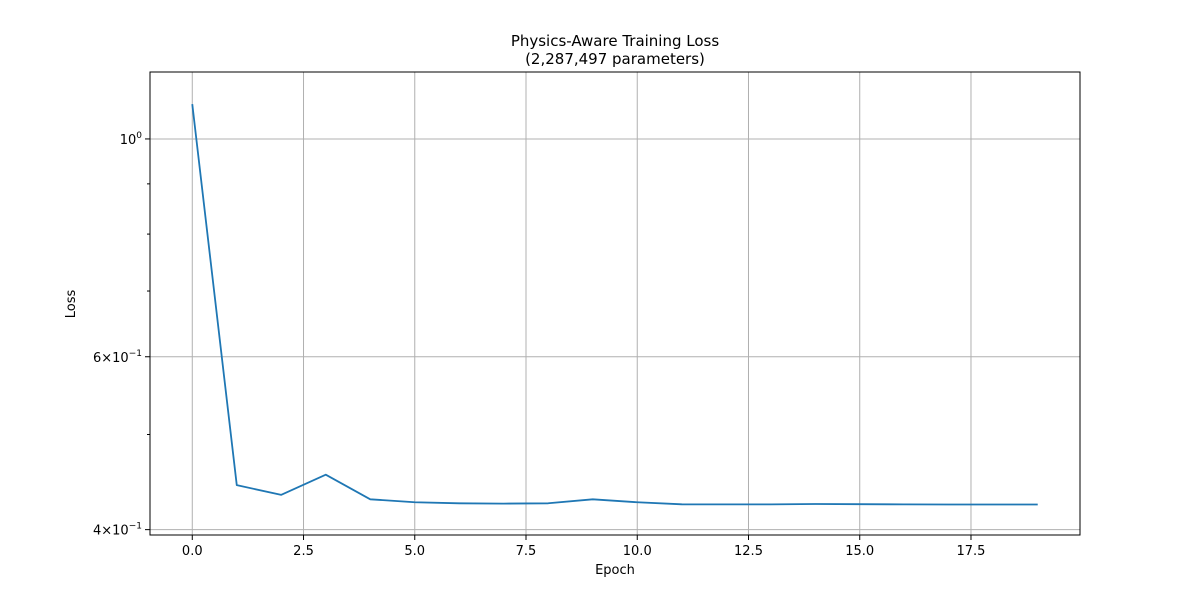  I want to click on y-axis-label: Loss, so click(71, 304).